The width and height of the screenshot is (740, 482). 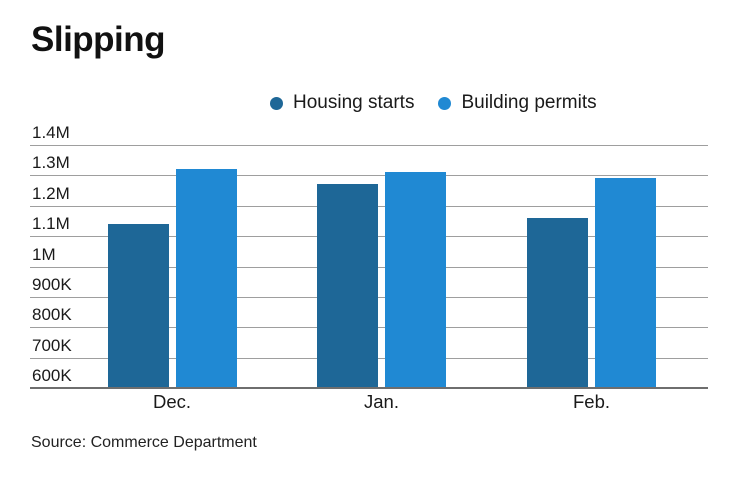 What do you see at coordinates (52, 315) in the screenshot?
I see `ytick-label-800k: 800K` at bounding box center [52, 315].